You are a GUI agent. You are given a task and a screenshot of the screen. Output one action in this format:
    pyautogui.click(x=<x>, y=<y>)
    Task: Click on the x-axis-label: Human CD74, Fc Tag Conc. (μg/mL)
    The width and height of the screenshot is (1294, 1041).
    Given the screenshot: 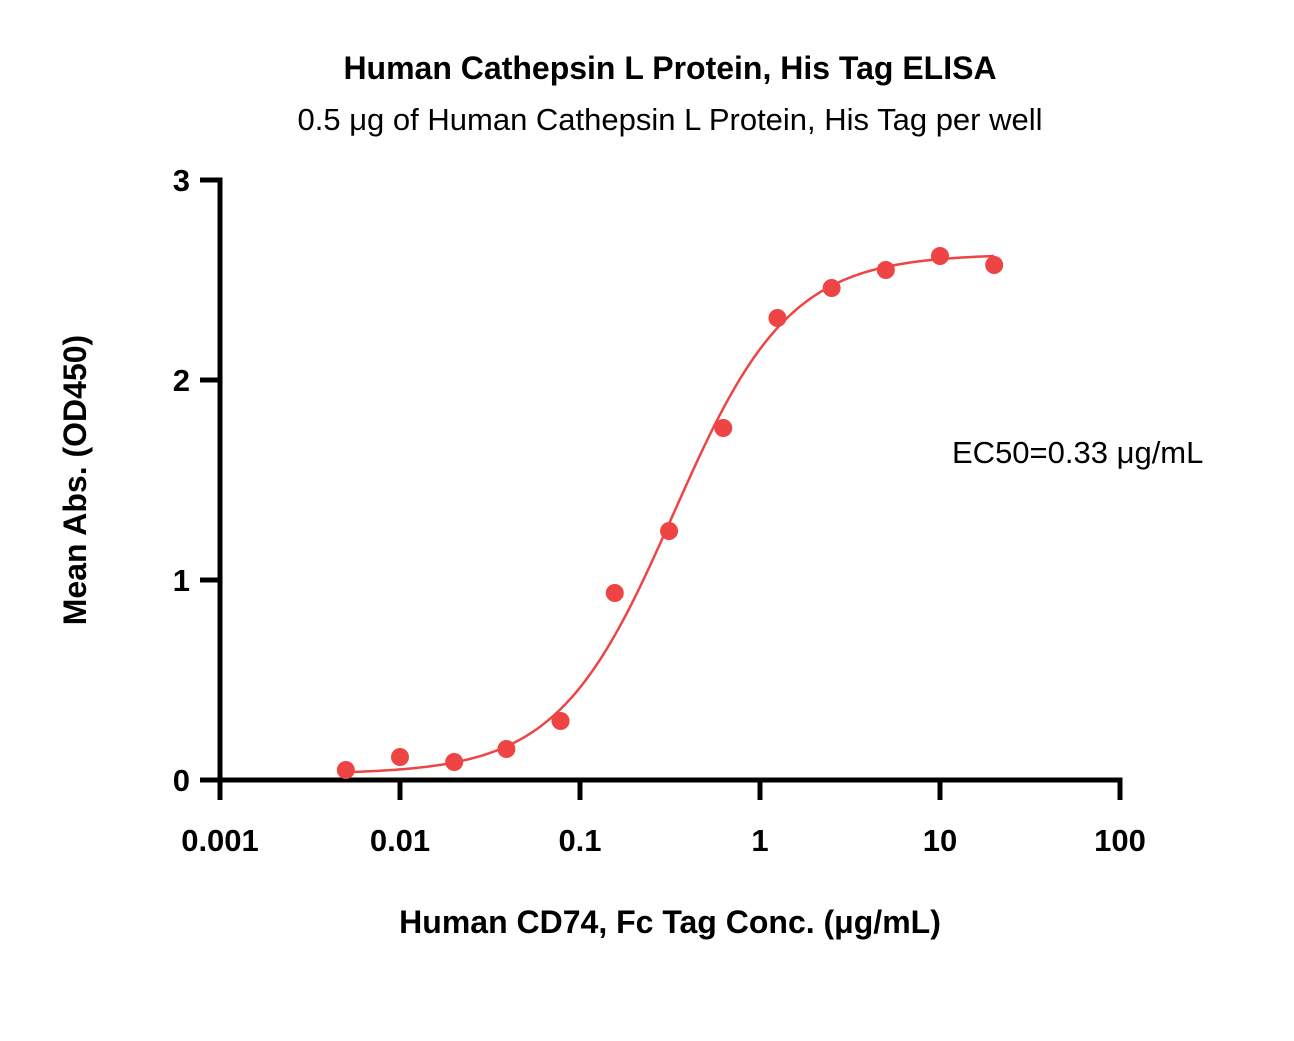 What is the action you would take?
    pyautogui.click(x=670, y=922)
    